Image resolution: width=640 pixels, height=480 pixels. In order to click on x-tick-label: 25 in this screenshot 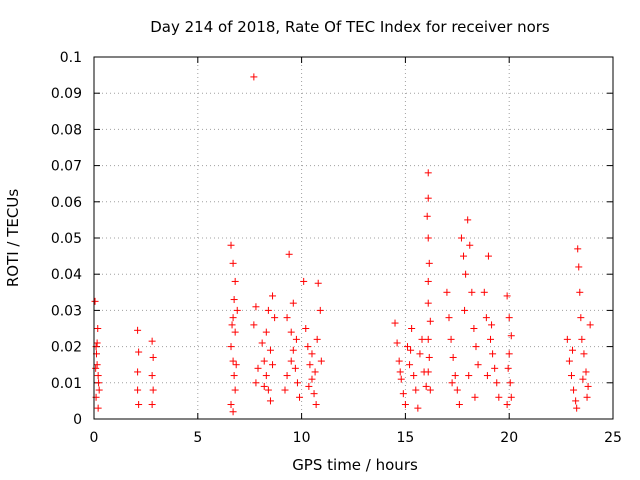, I will do `click(613, 438)`.